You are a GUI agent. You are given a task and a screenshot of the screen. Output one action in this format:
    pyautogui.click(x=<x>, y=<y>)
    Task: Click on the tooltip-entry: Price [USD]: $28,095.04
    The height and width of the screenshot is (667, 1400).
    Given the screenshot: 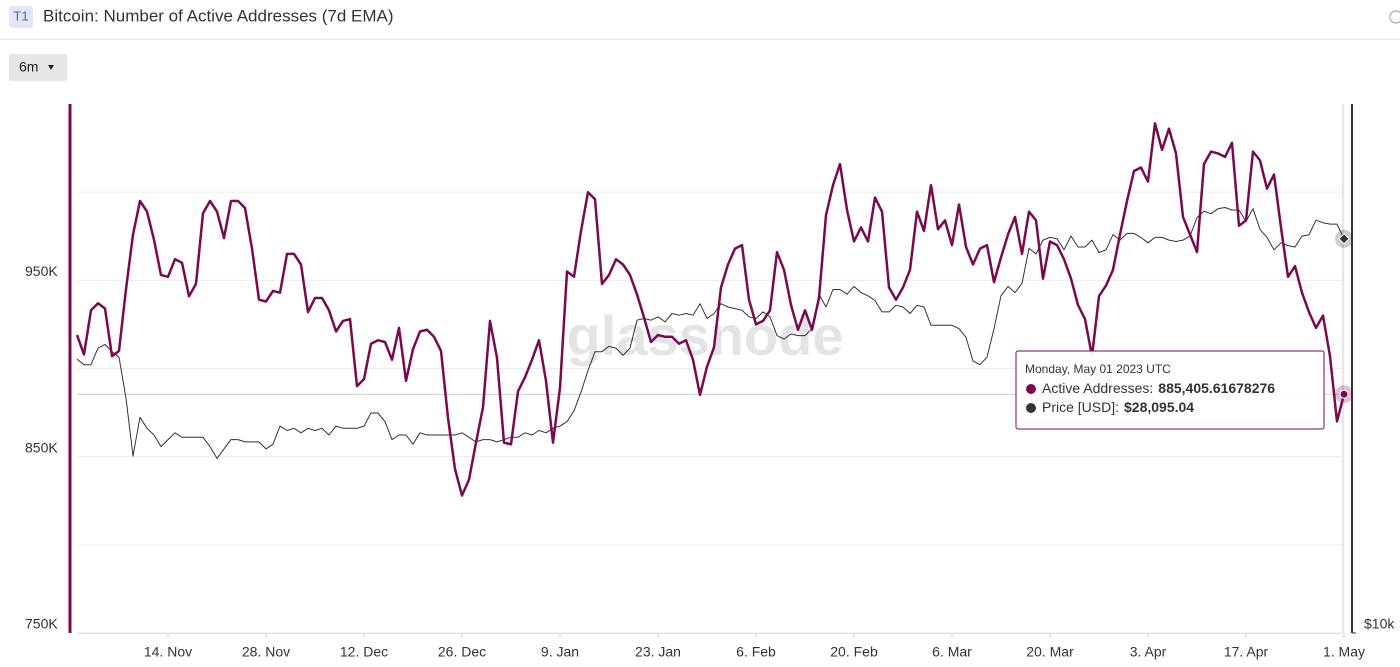 What is the action you would take?
    pyautogui.click(x=1118, y=407)
    